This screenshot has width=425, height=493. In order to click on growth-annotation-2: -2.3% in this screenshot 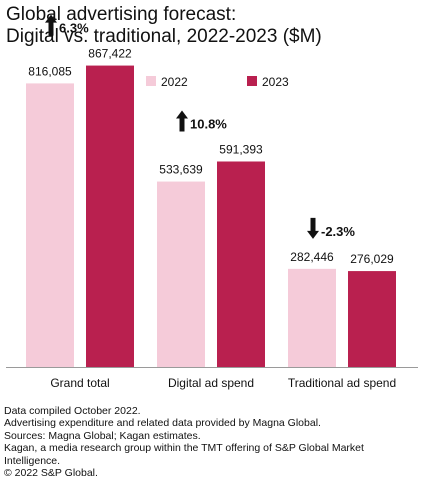, I will do `click(338, 231)`.